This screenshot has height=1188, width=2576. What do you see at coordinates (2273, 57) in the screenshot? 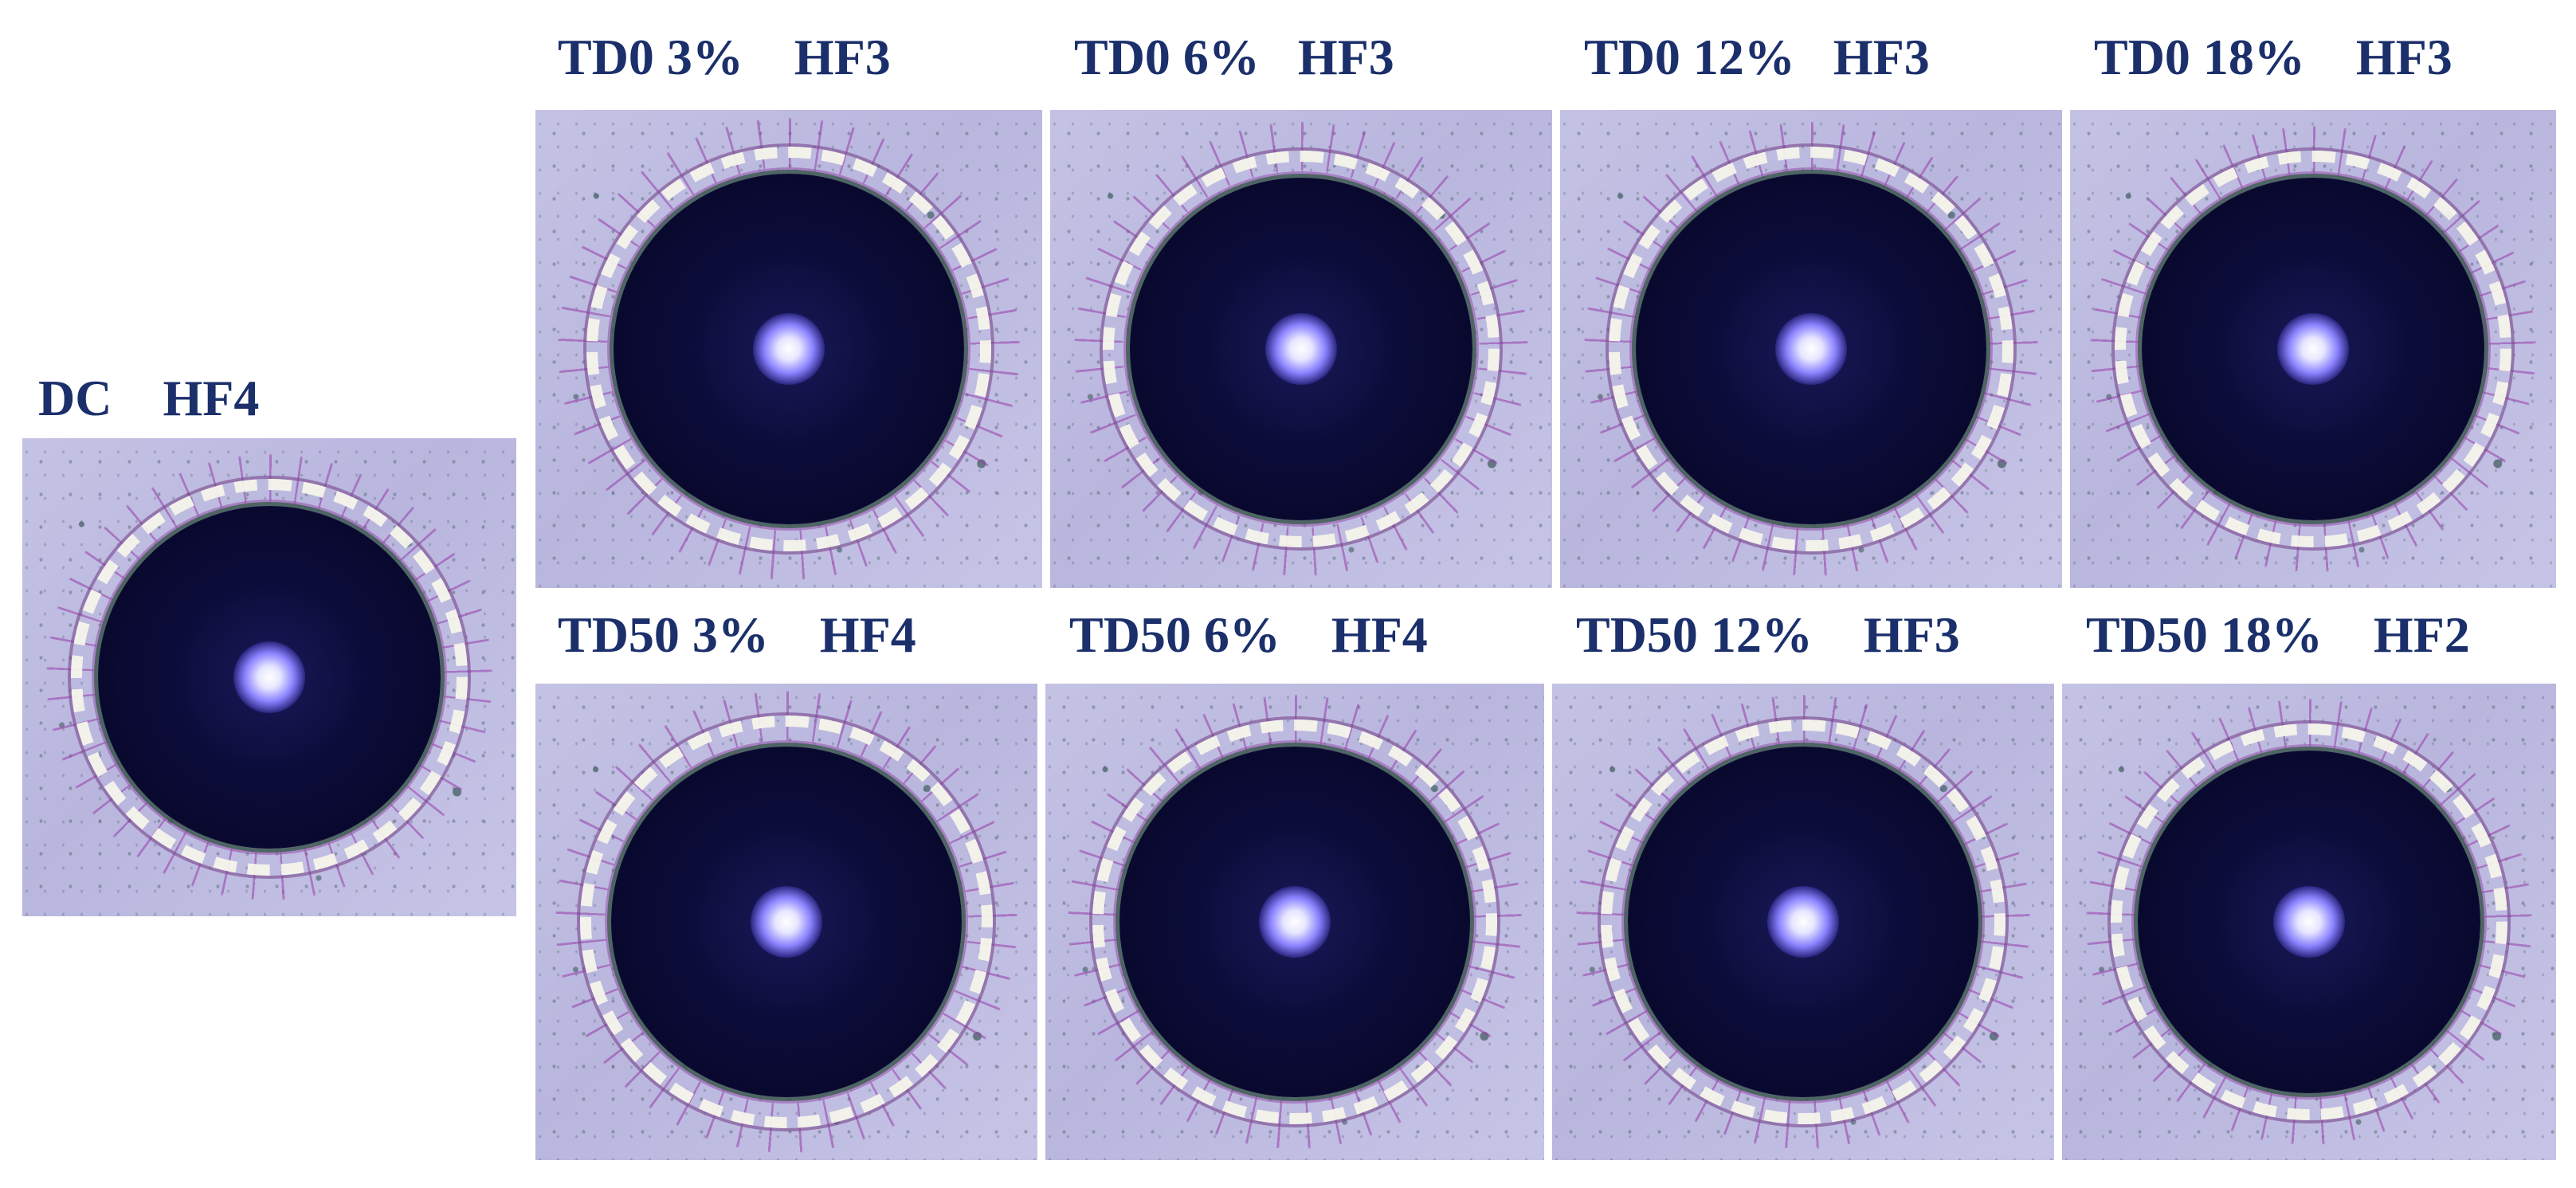
I see `panel-label-td0-18: TD0 18% HF3` at bounding box center [2273, 57].